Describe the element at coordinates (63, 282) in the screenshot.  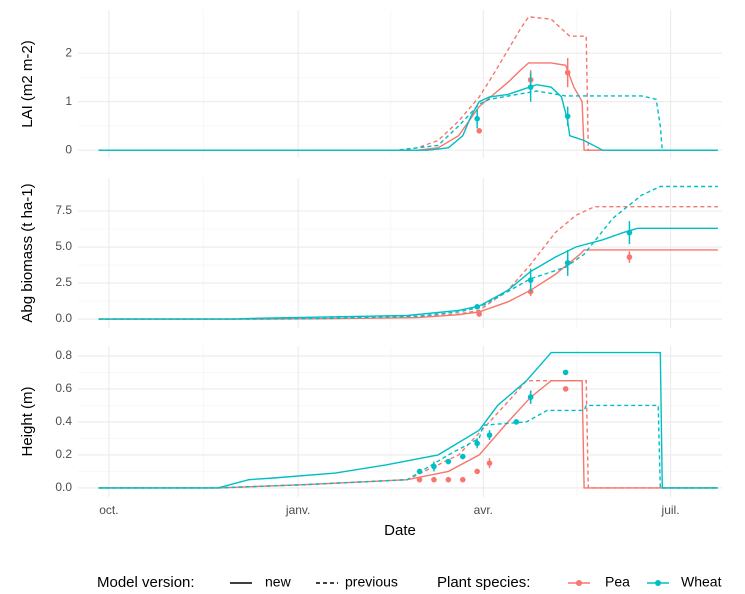
I see `y-tick-label: 2.5` at that location.